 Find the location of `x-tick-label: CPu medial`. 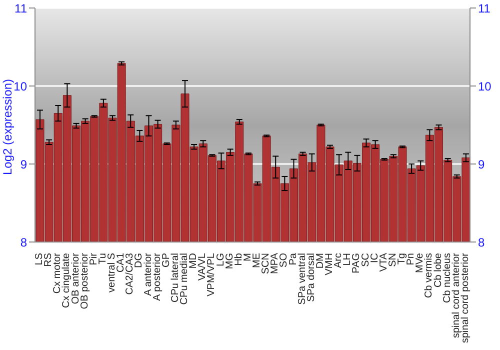

x-tick-label: CPu medial is located at coordinates (184, 279).